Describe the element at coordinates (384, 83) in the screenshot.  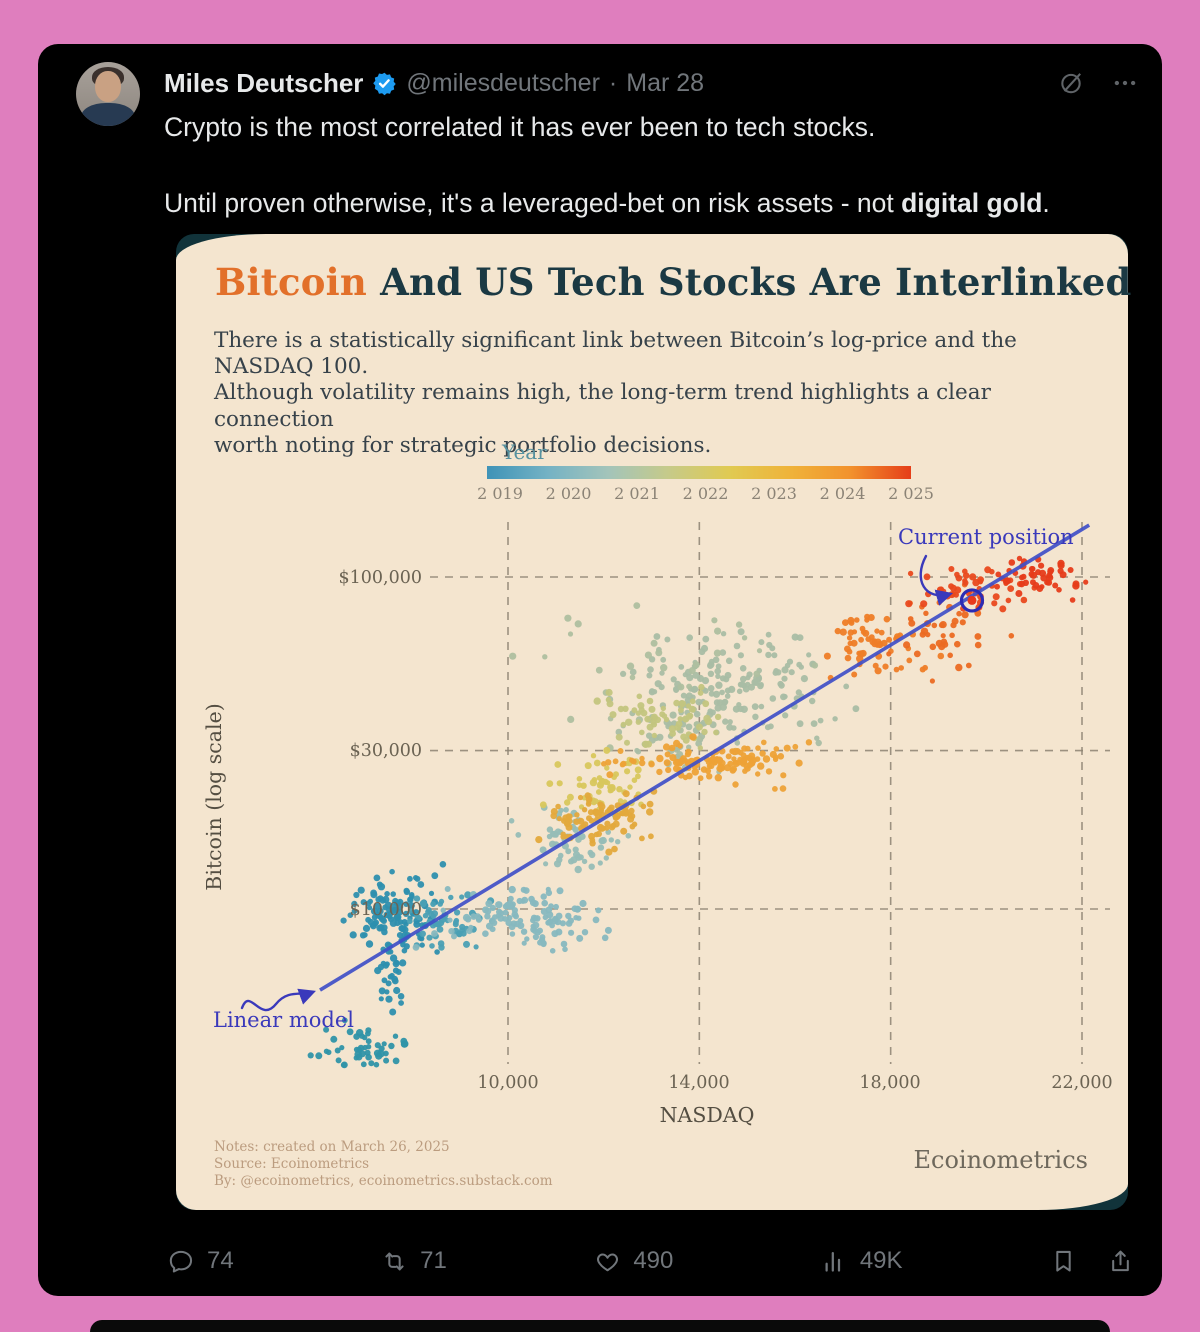
I see `verified-badge-icon` at that location.